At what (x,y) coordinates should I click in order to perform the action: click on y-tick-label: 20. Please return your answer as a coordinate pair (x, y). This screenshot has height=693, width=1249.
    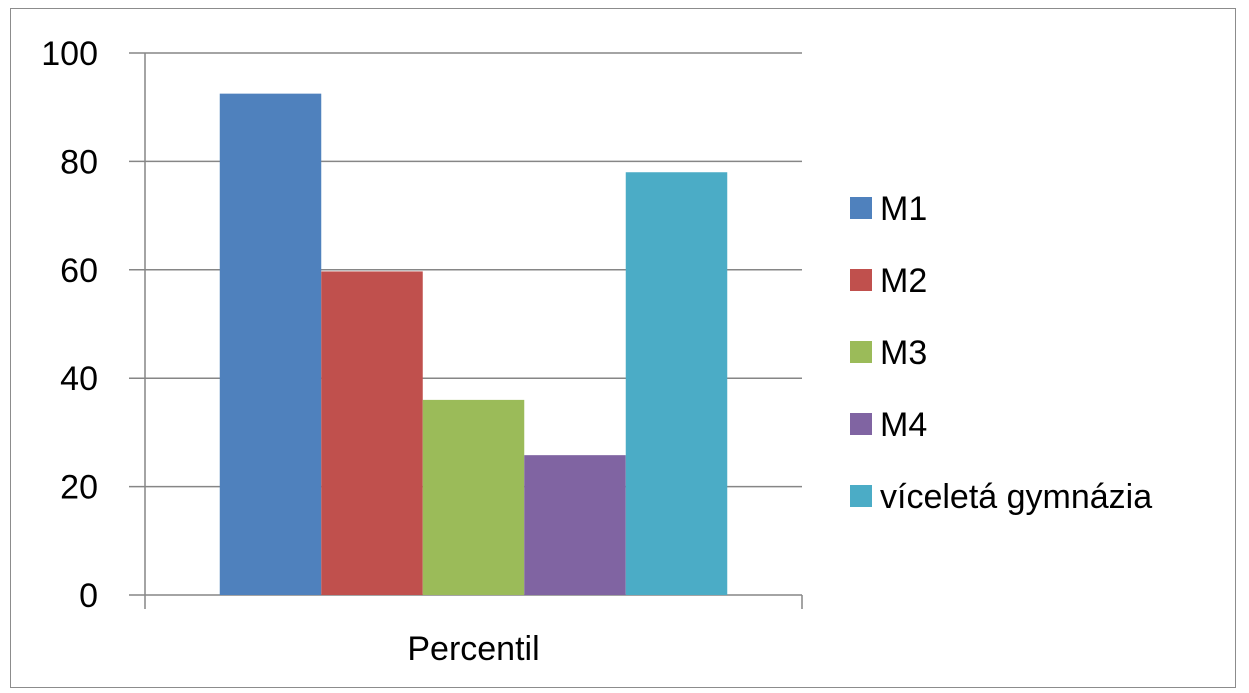
    Looking at the image, I should click on (79, 488).